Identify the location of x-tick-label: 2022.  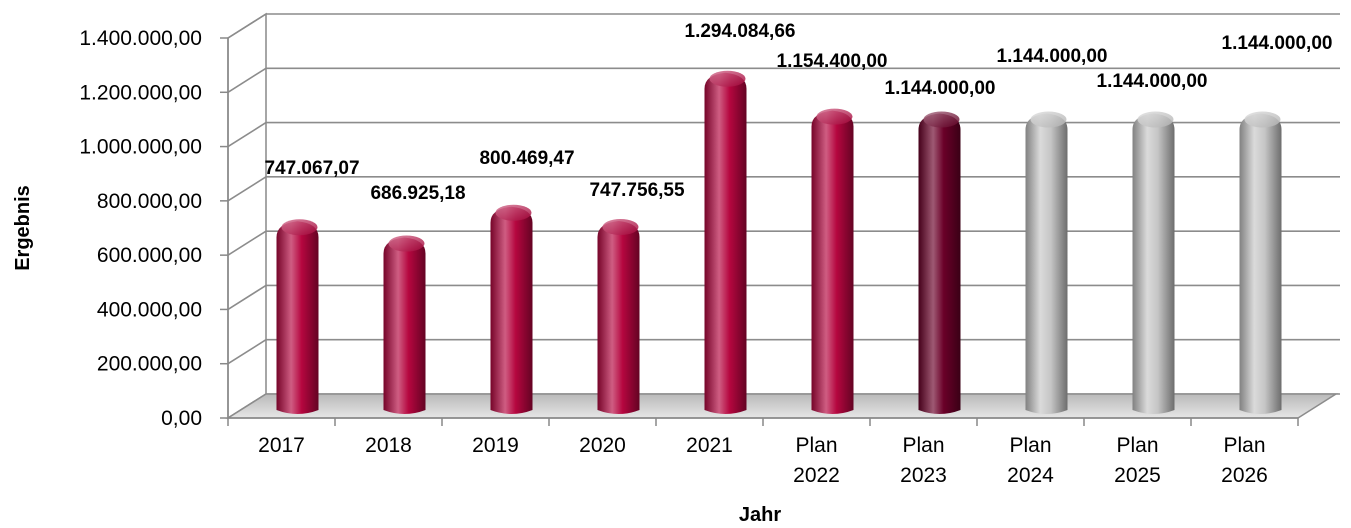
(816, 475).